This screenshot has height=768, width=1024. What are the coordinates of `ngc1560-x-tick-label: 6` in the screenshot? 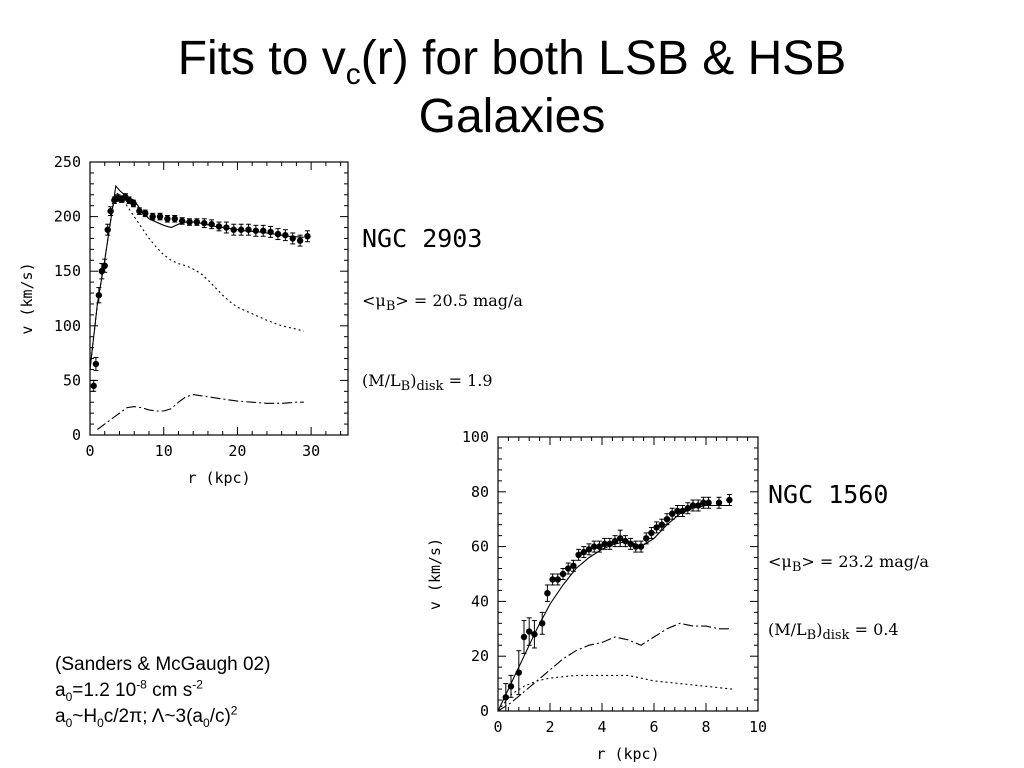 It's located at (653, 727).